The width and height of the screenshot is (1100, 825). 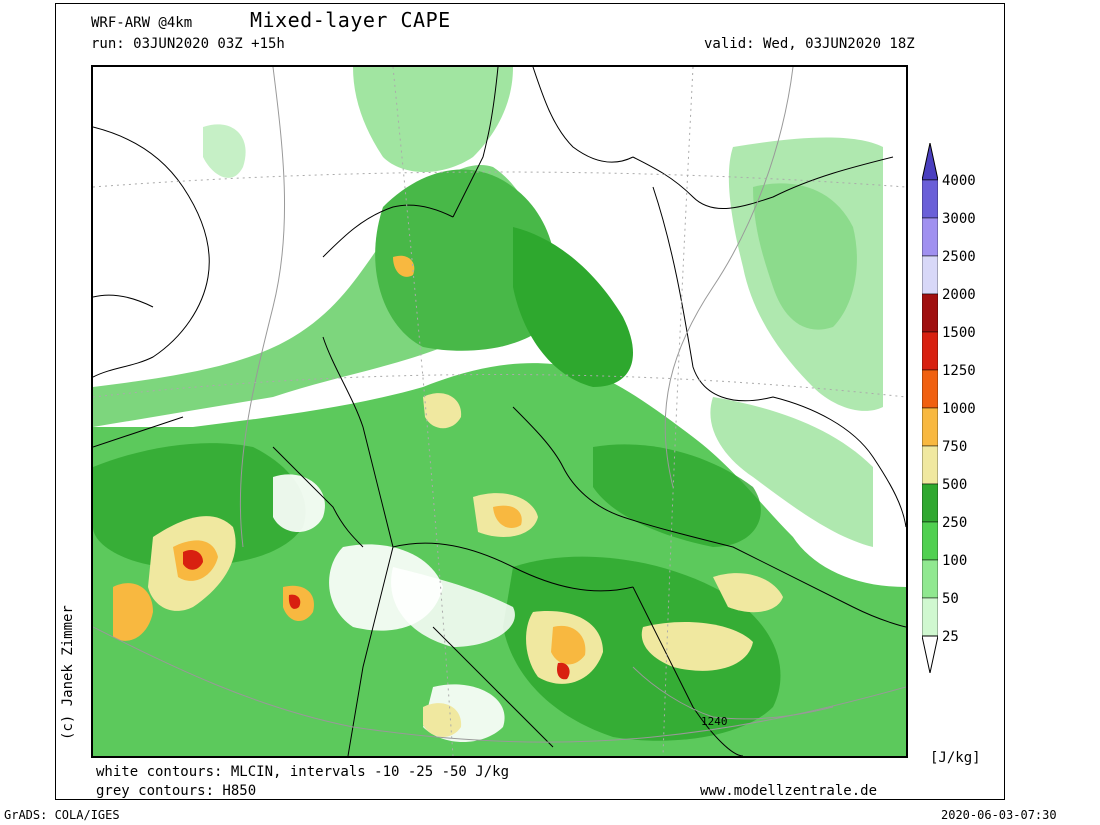 I want to click on cbar-label-3000: 3000, so click(x=959, y=219).